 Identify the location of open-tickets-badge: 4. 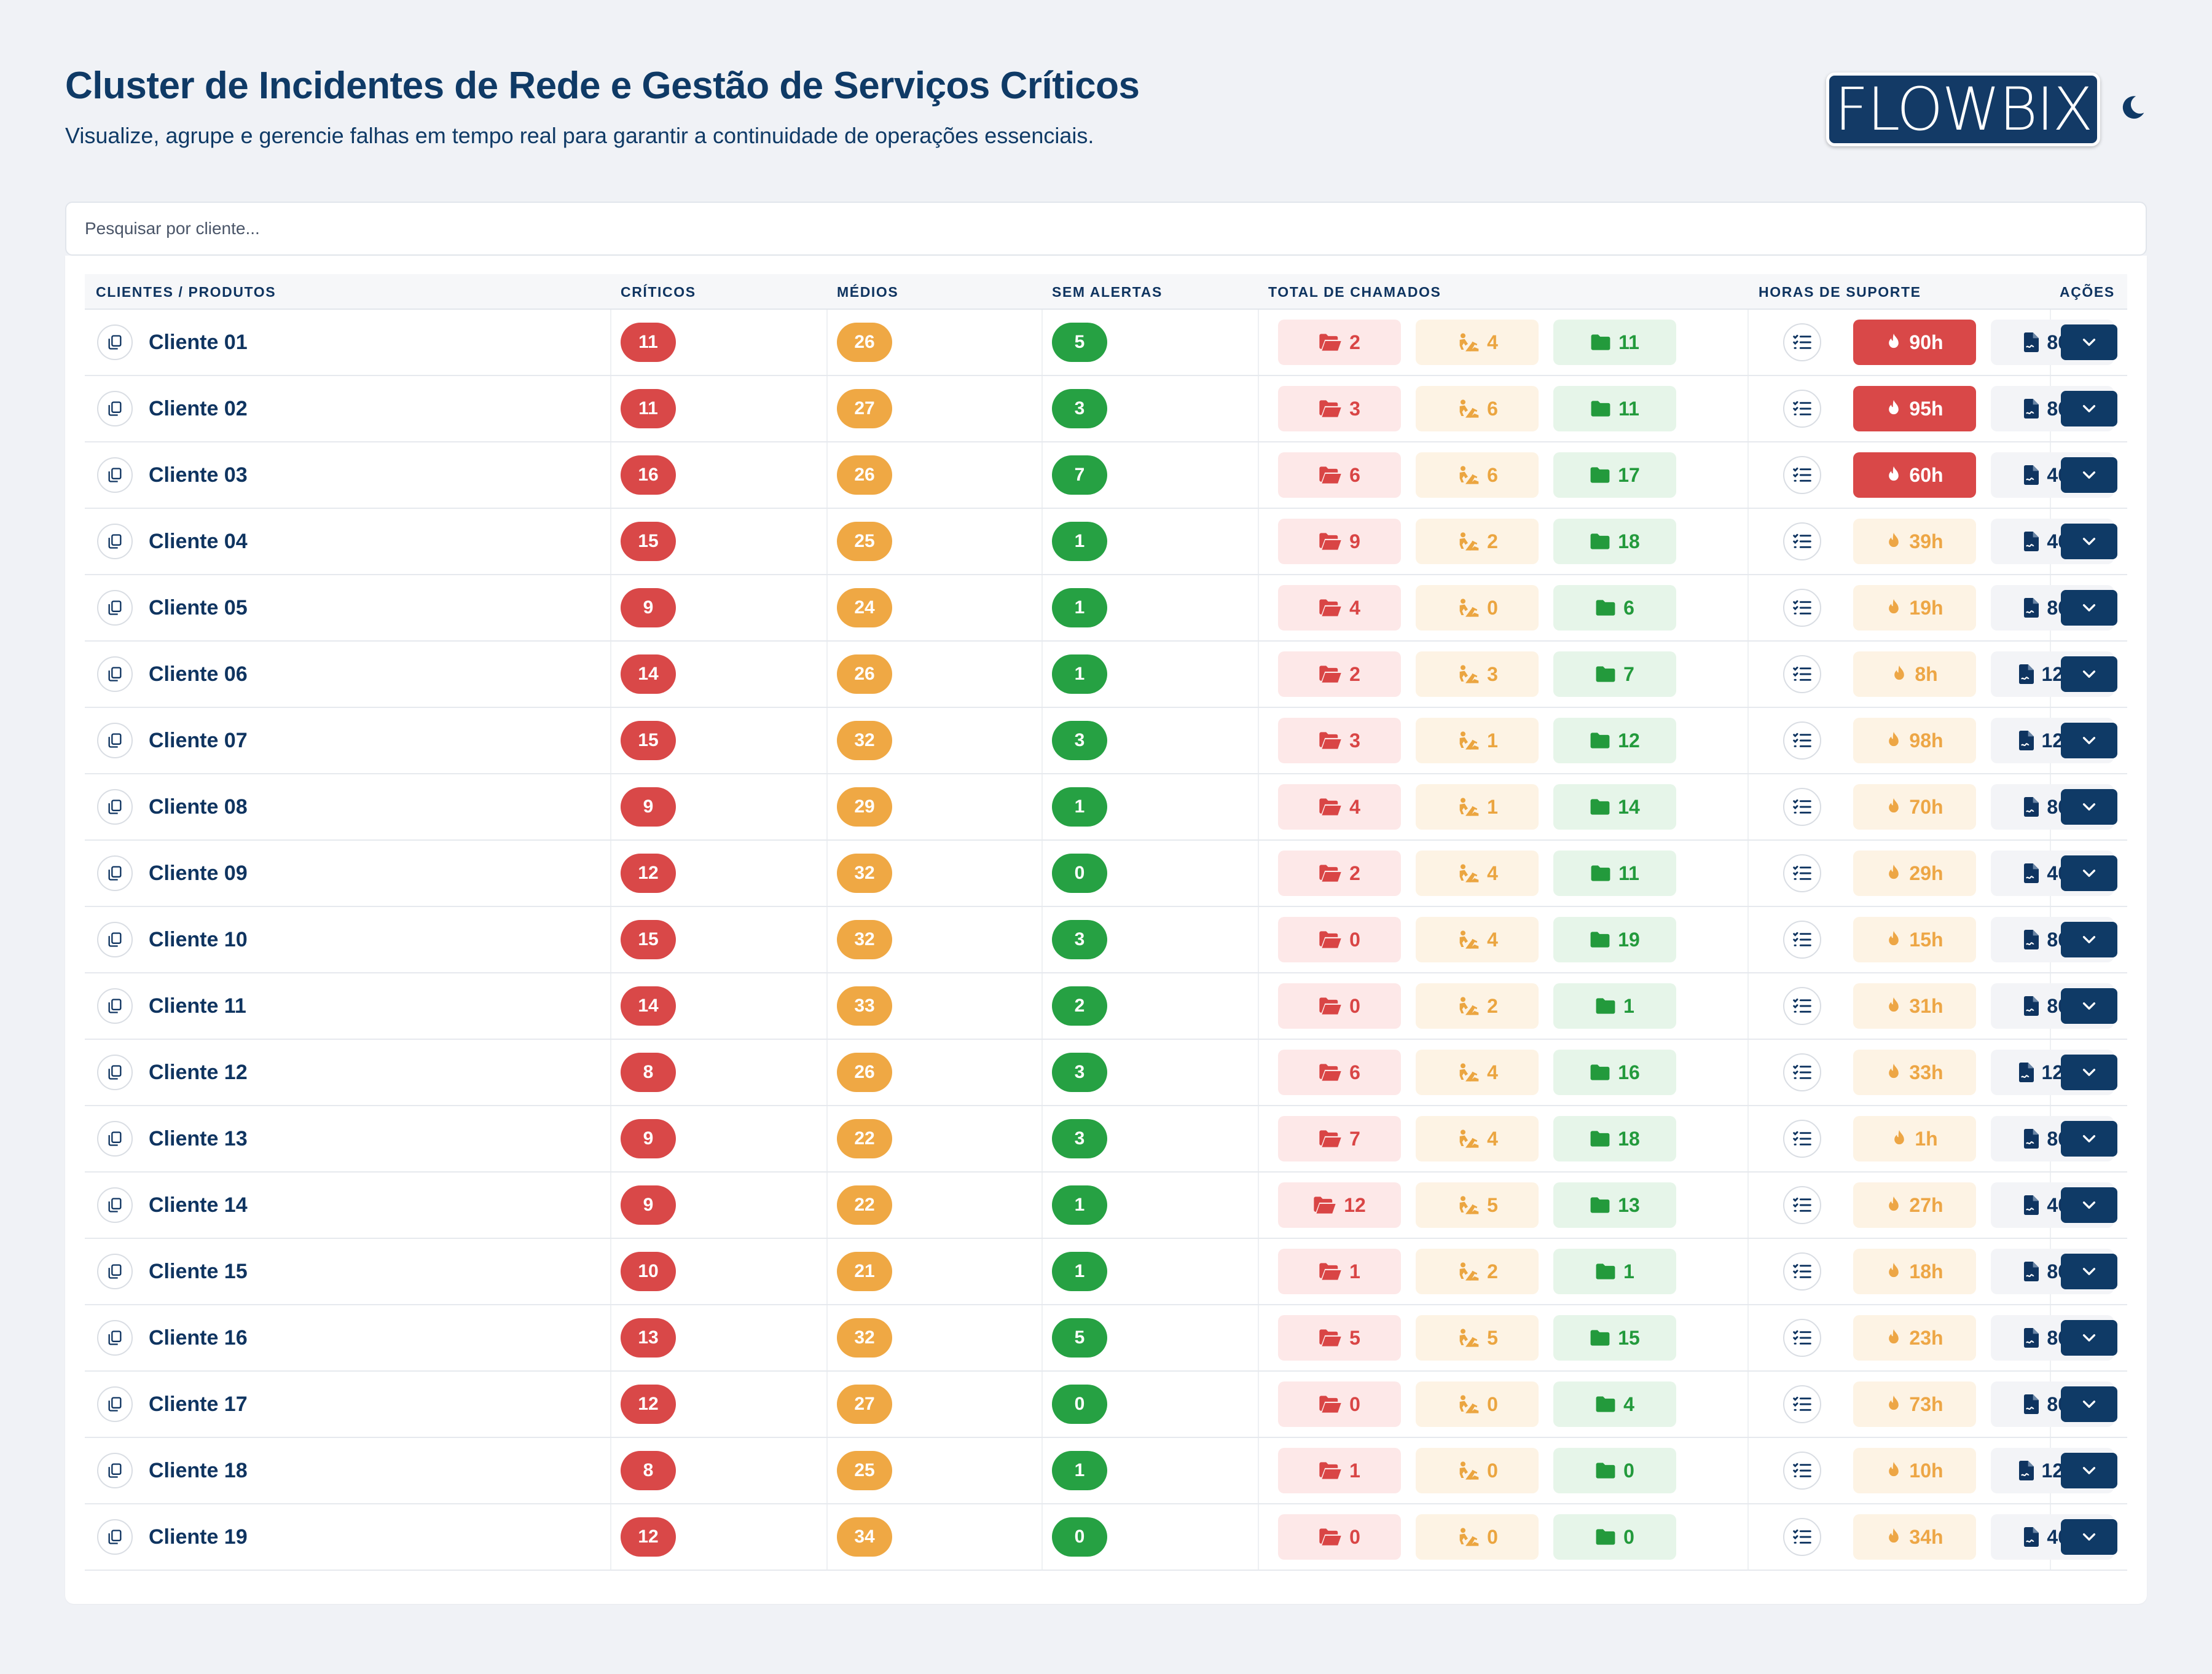
(1339, 807).